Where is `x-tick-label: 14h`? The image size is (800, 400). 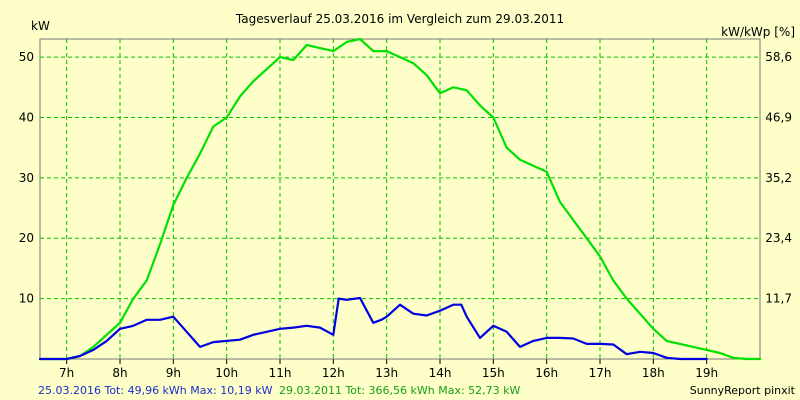 x-tick-label: 14h is located at coordinates (440, 373).